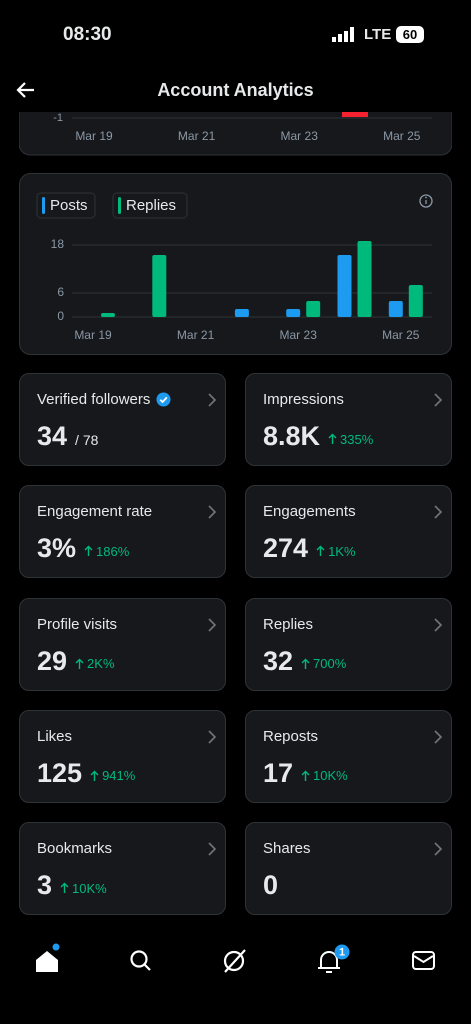  I want to click on metric-change: 700%, so click(323, 663).